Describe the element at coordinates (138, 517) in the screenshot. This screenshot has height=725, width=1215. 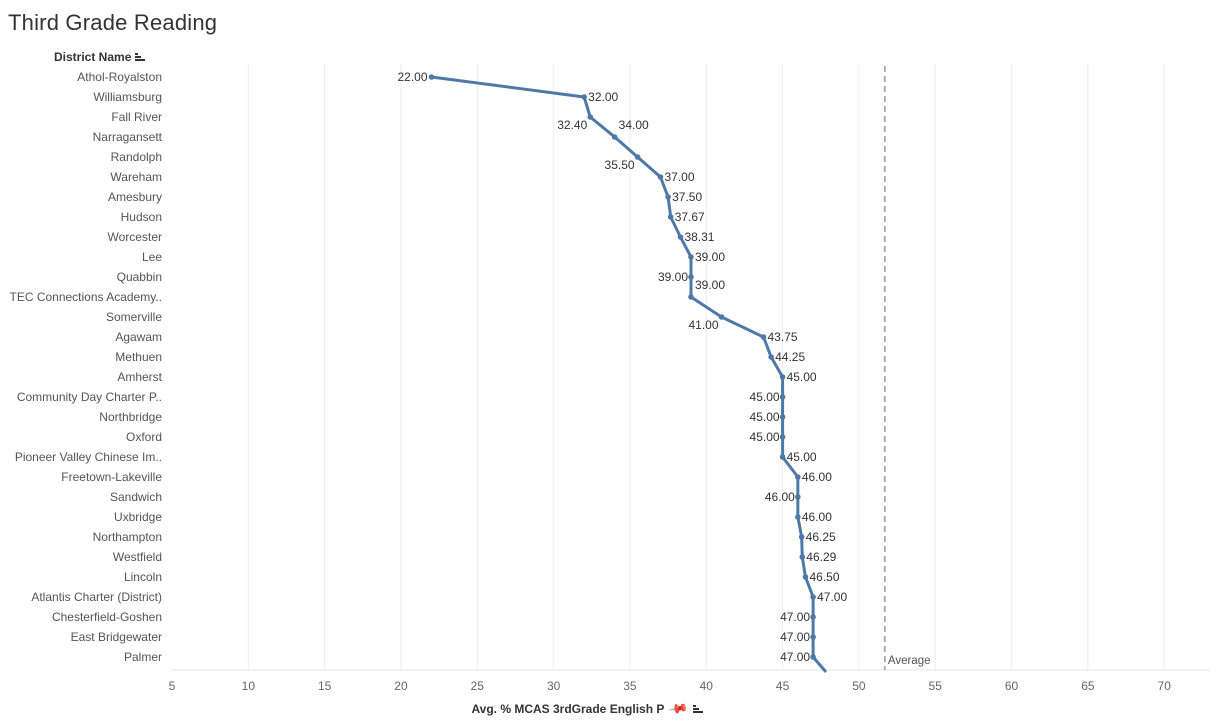
I see `row-label: Uxbridge` at that location.